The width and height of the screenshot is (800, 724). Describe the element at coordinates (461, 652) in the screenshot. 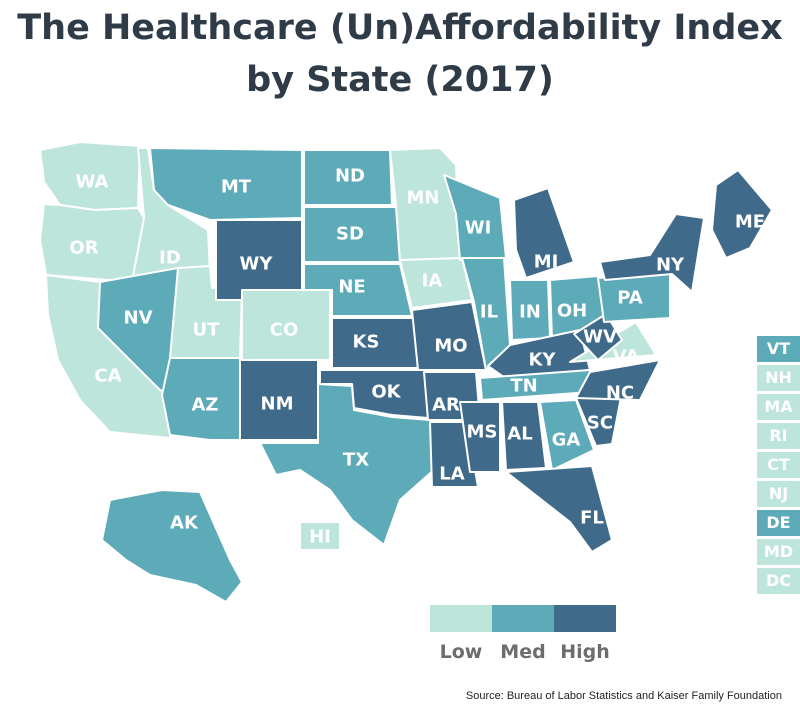

I see `legend-label-low: Low` at that location.